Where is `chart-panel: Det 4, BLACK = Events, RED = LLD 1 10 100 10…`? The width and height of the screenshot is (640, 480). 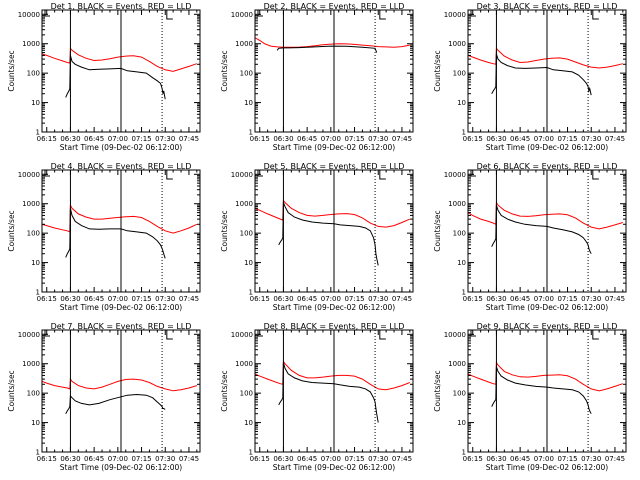
chart-panel: Det 4, BLACK = Events, RED = LLD 1 10 100 10… is located at coordinates (104, 237).